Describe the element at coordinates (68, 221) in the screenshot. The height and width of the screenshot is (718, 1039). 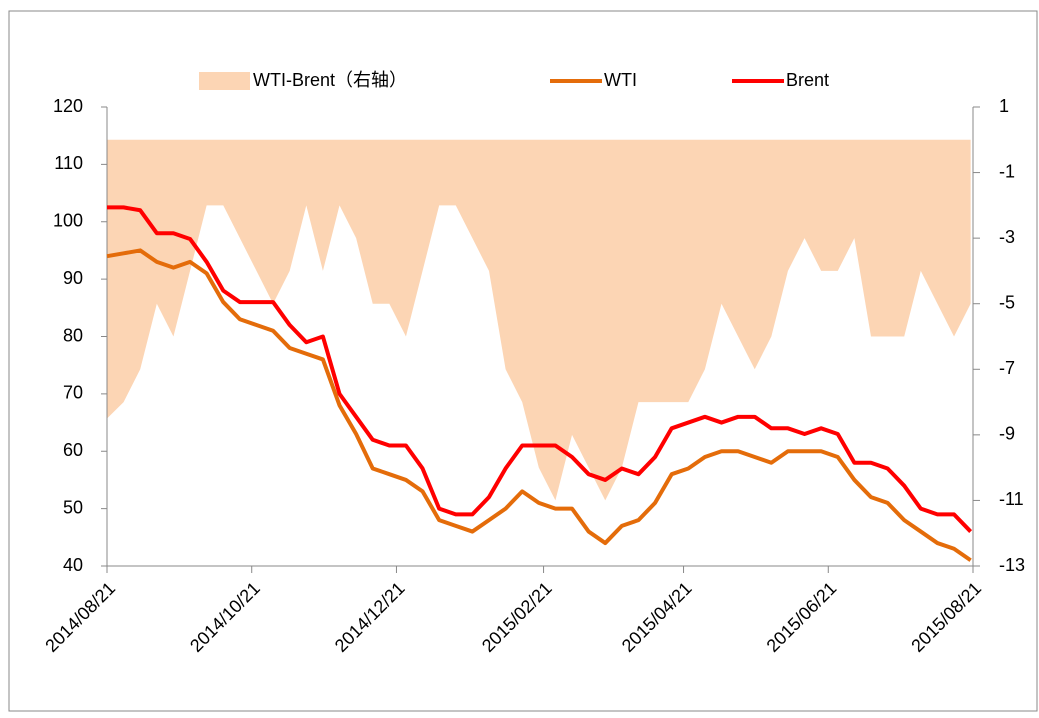
I see `y-tick-label: 100` at that location.